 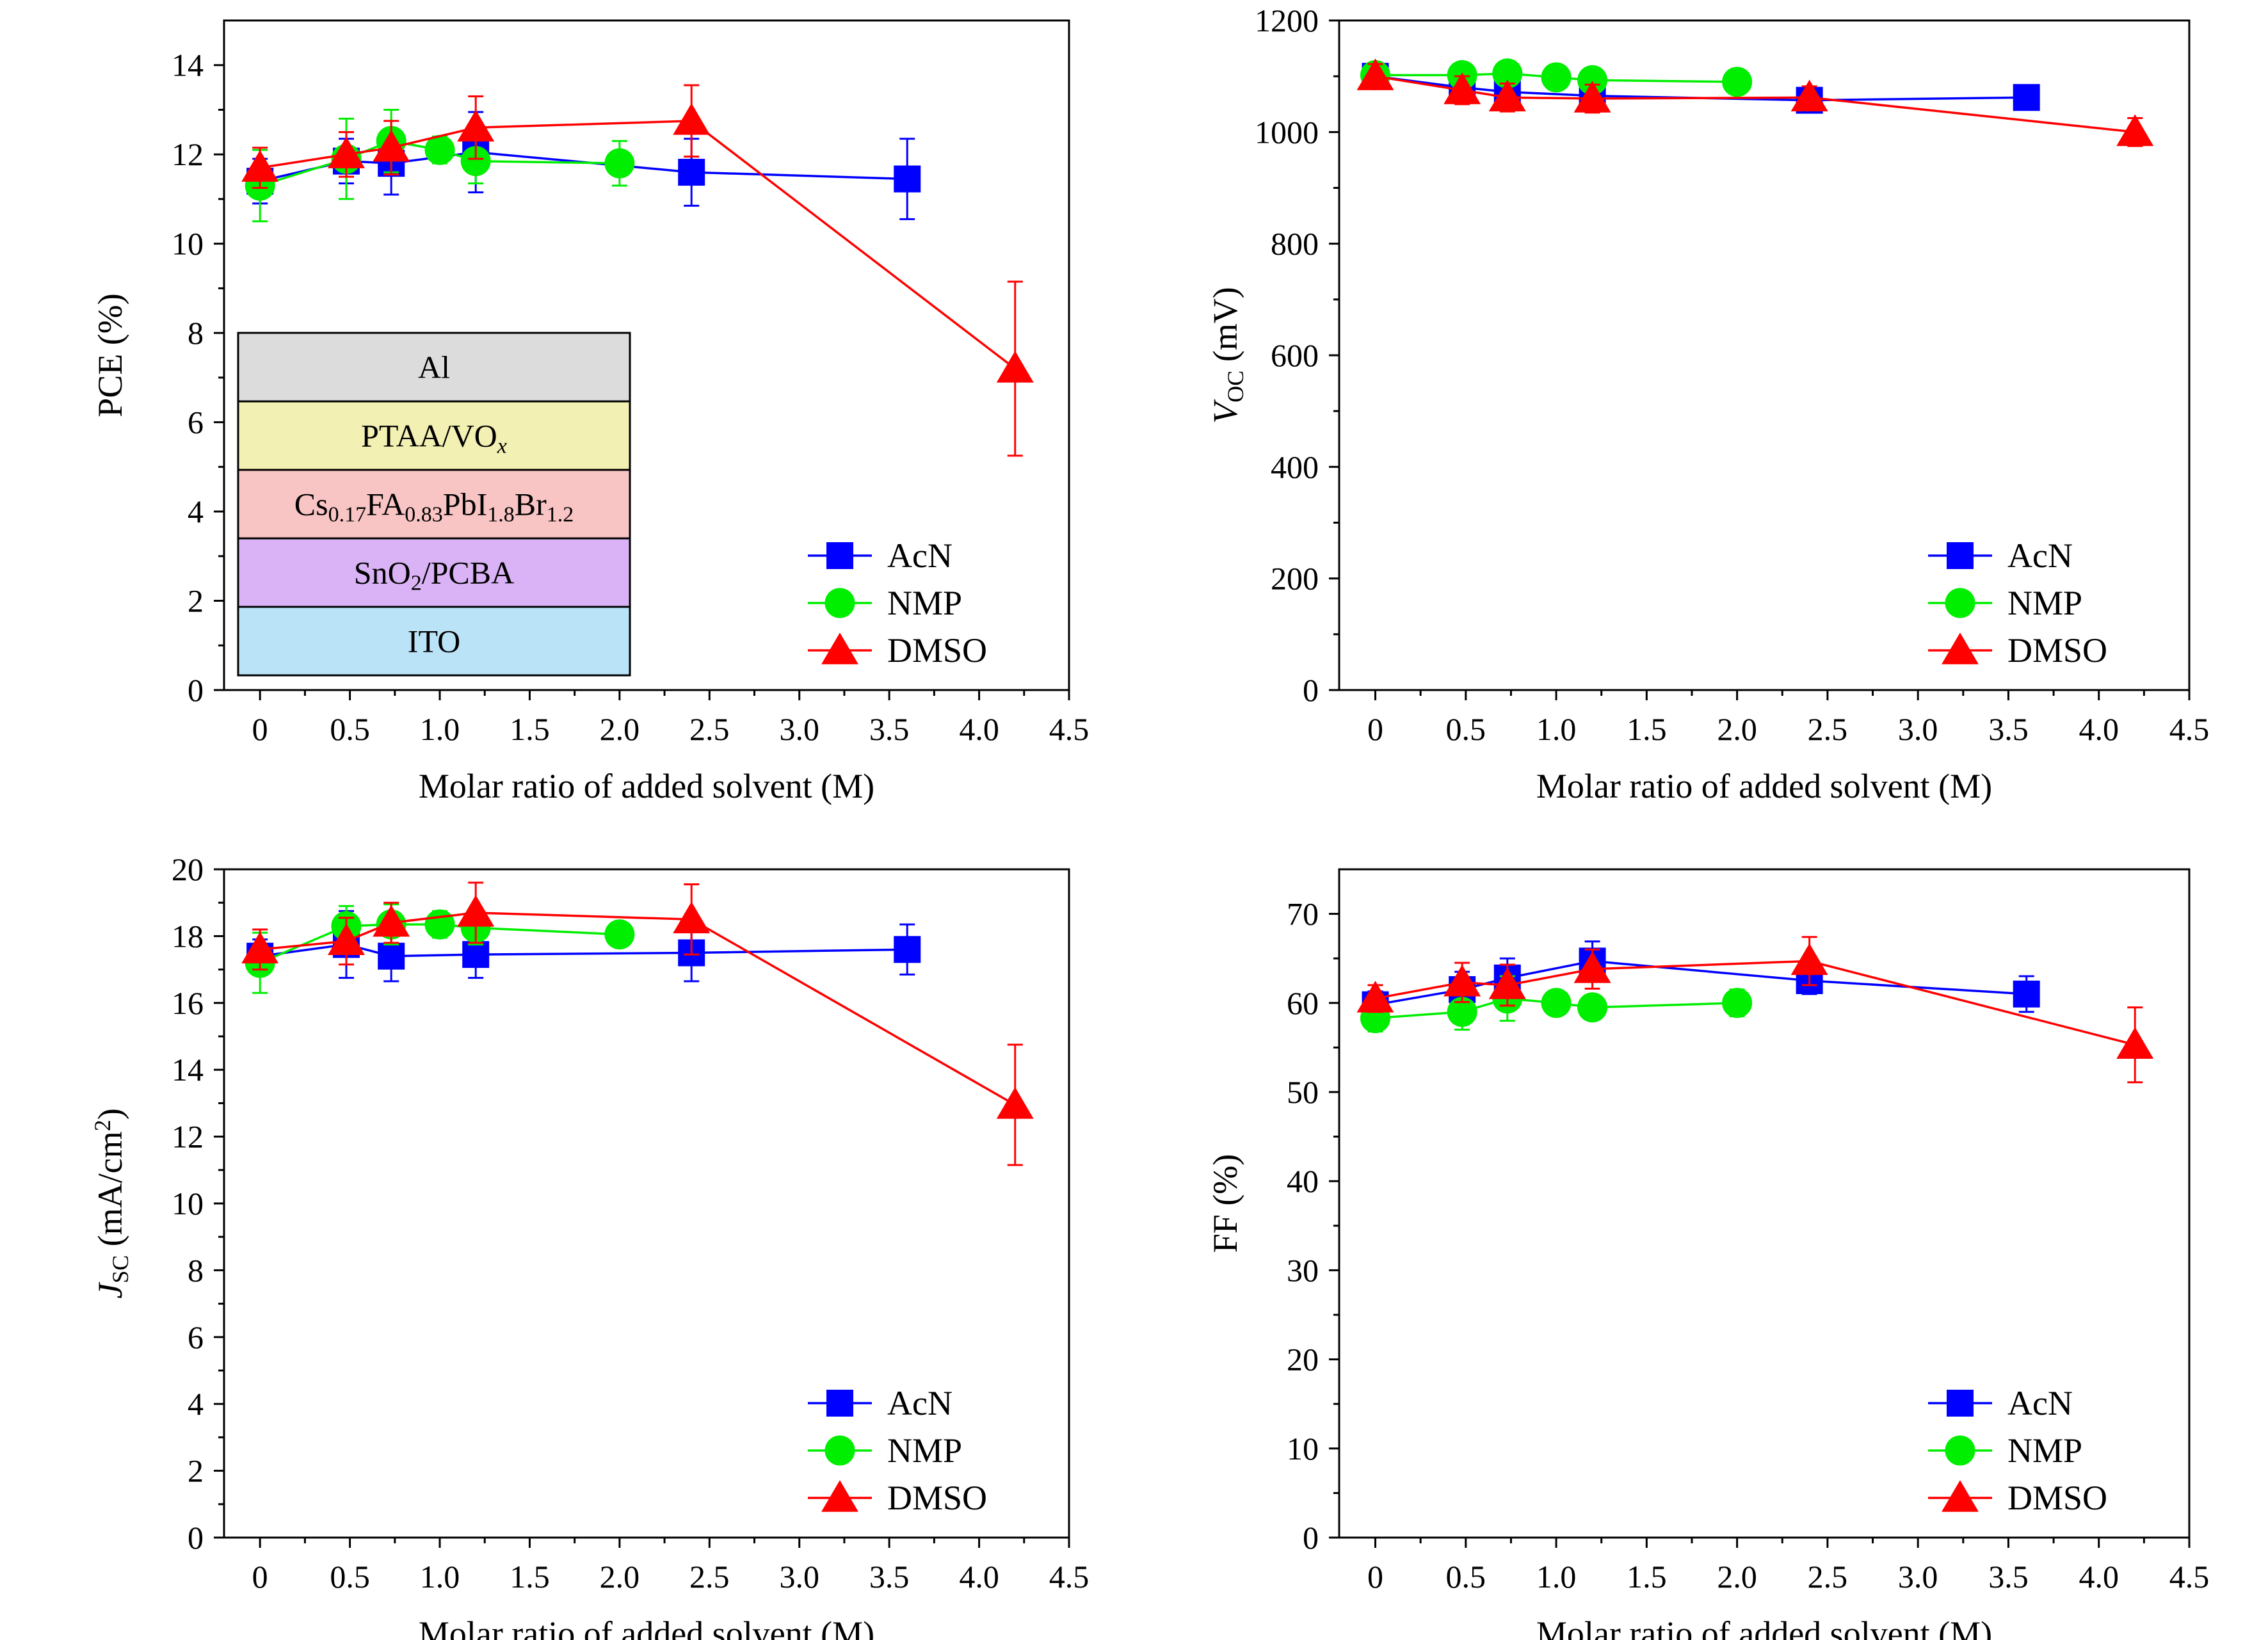 I want to click on series-DMSO, so click(x=637, y=270).